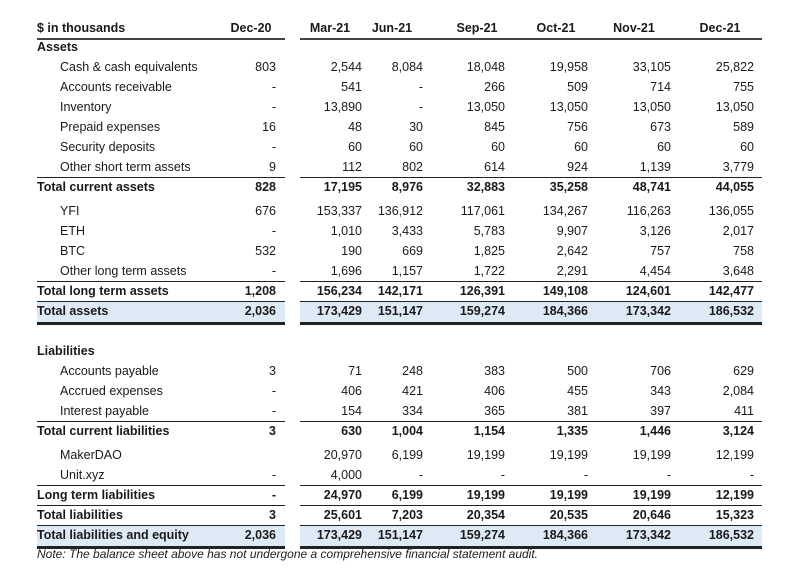 Image resolution: width=793 pixels, height=568 pixels. I want to click on value-nov-21: 4,454, so click(655, 271).